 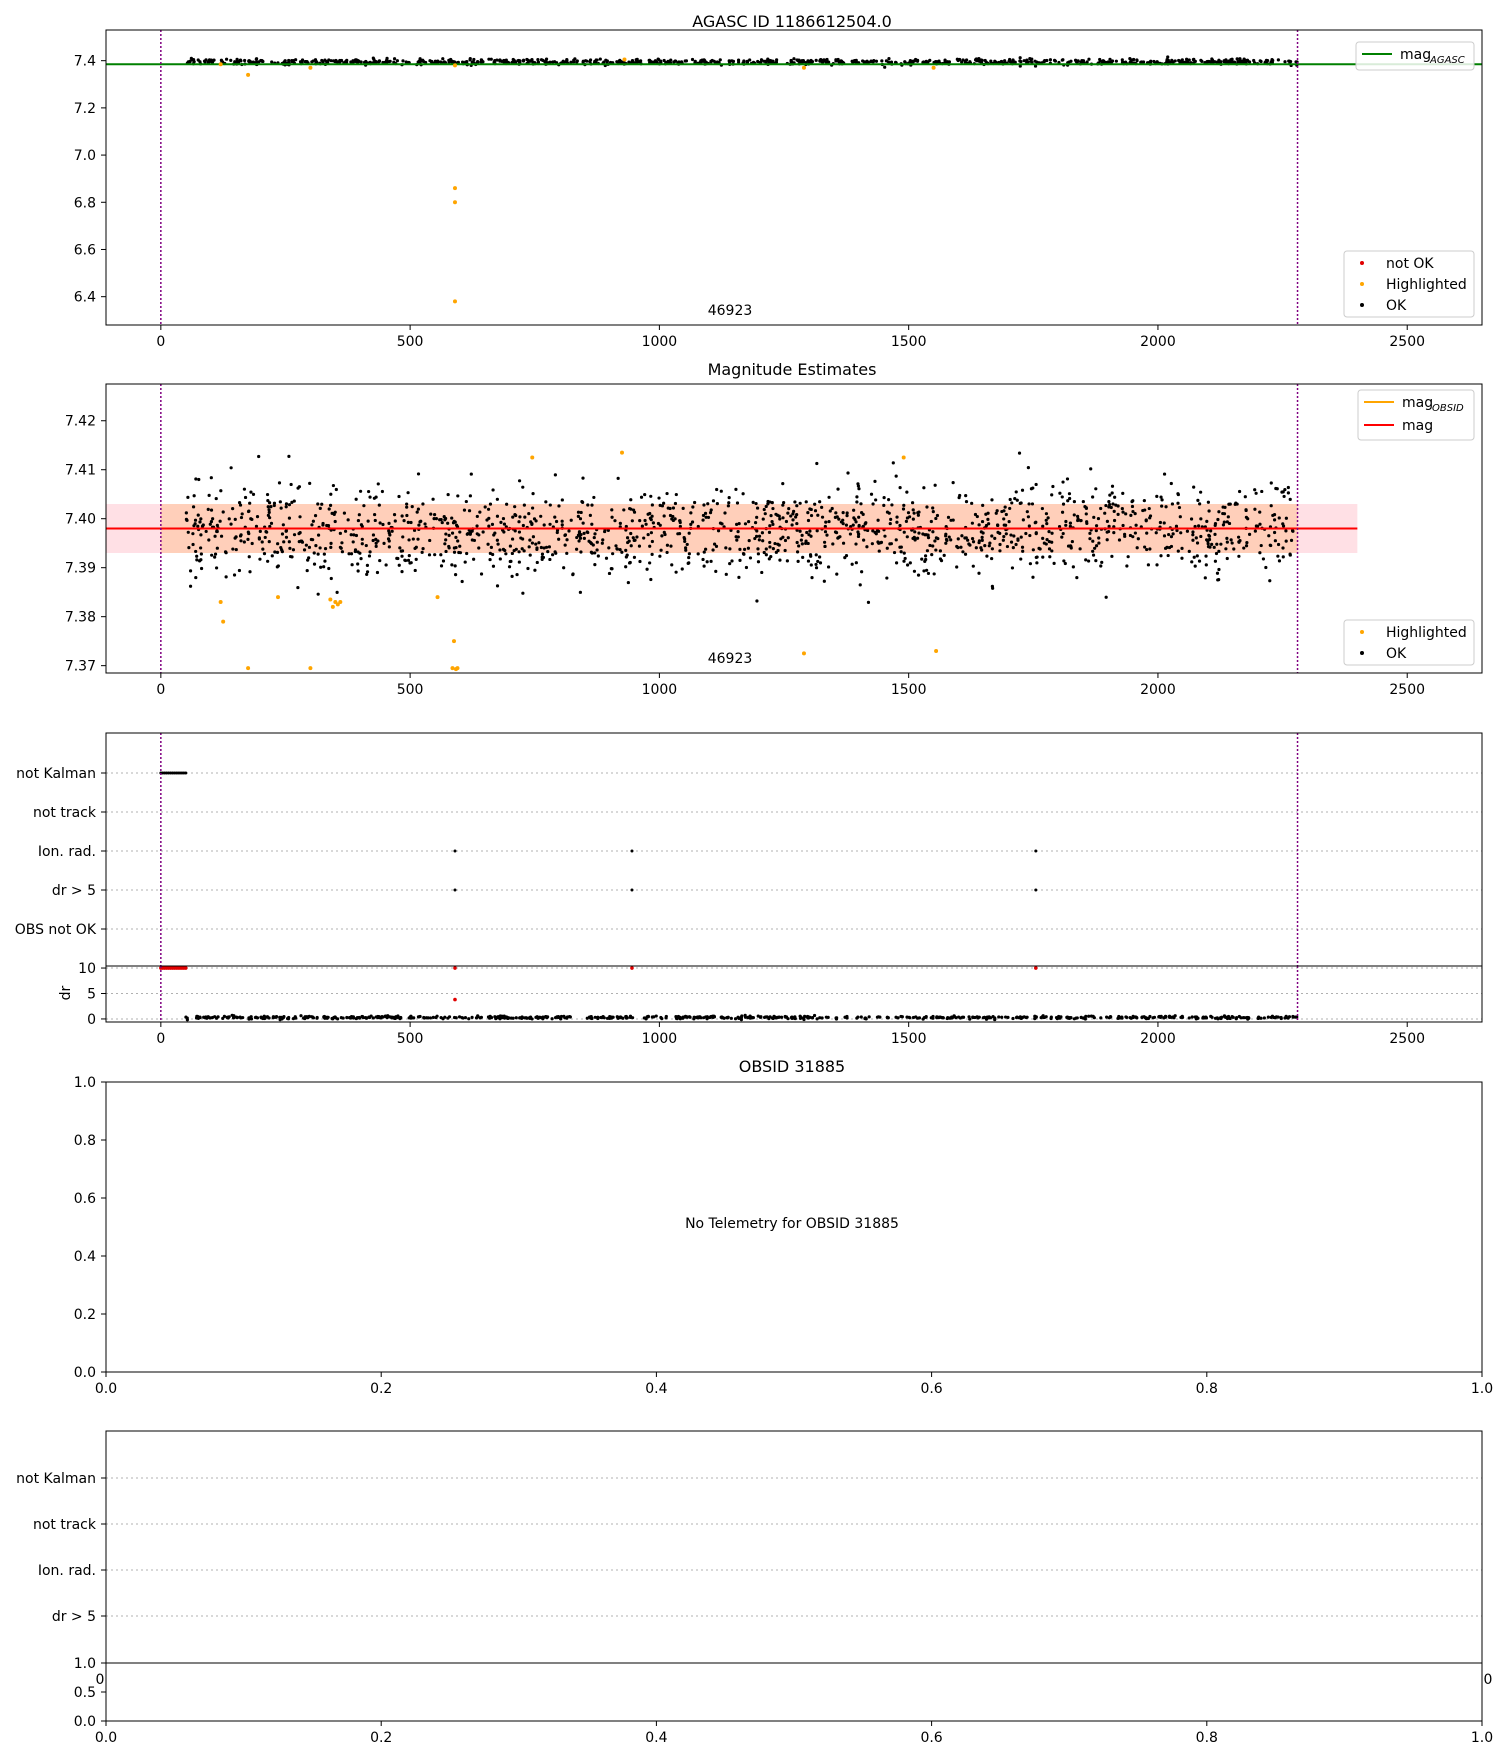 What do you see at coordinates (632, 890) in the screenshot?
I see `flags-event-point` at bounding box center [632, 890].